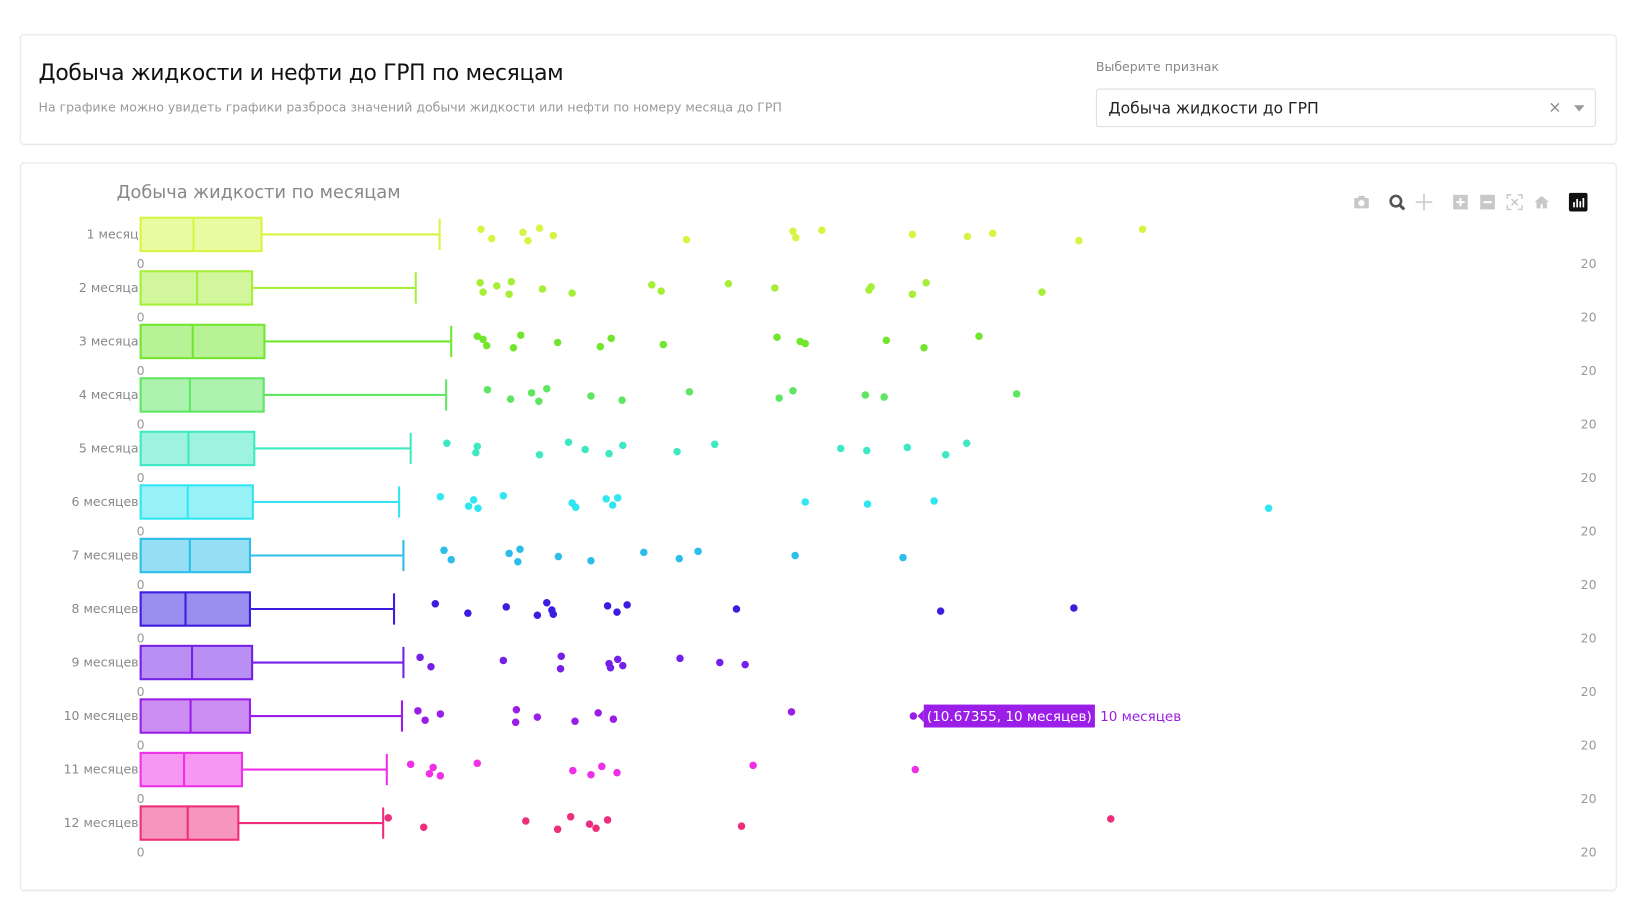 The width and height of the screenshot is (1625, 920). Describe the element at coordinates (834, 511) in the screenshot. I see `box-trace: 6 месяцев 0 20` at that location.